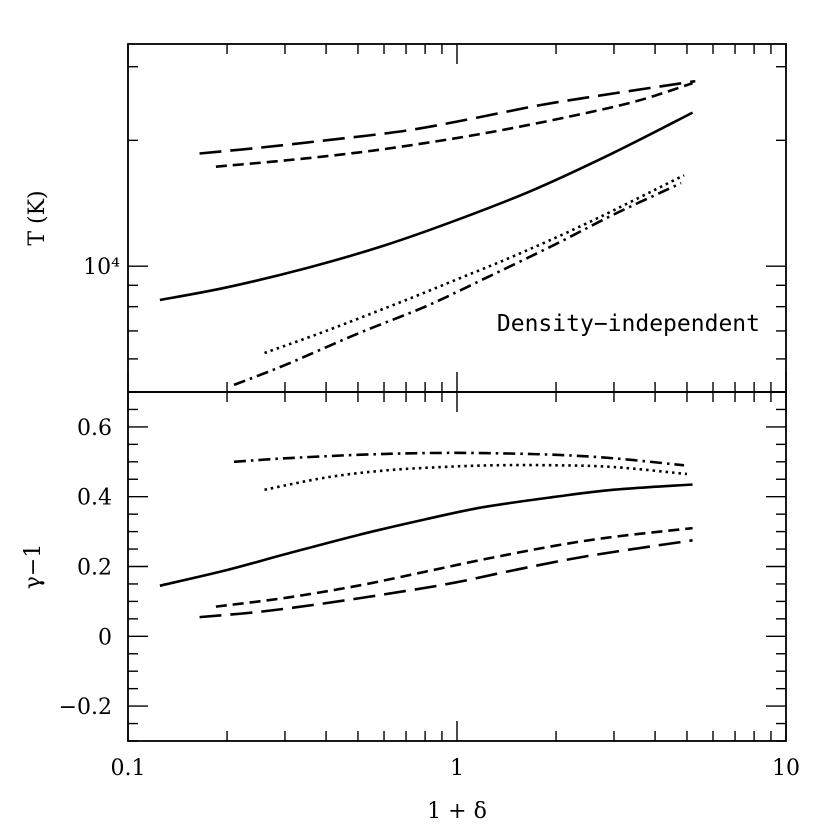 Image resolution: width=830 pixels, height=830 pixels. I want to click on top-series-dashdot, so click(457, 284).